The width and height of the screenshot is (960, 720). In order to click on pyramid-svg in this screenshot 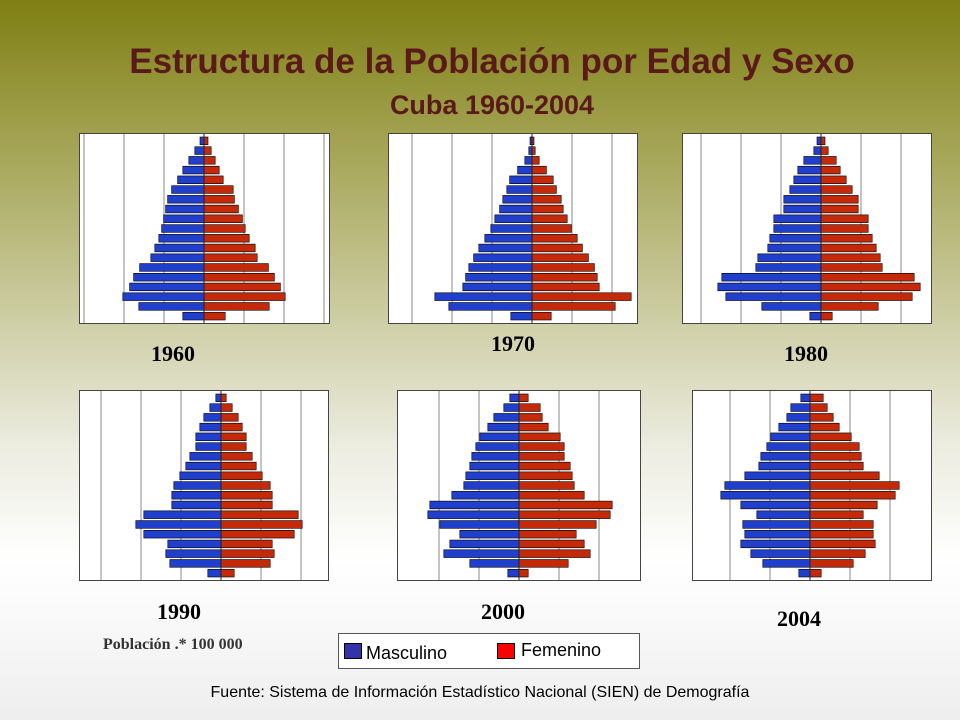, I will do `click(810, 228)`.